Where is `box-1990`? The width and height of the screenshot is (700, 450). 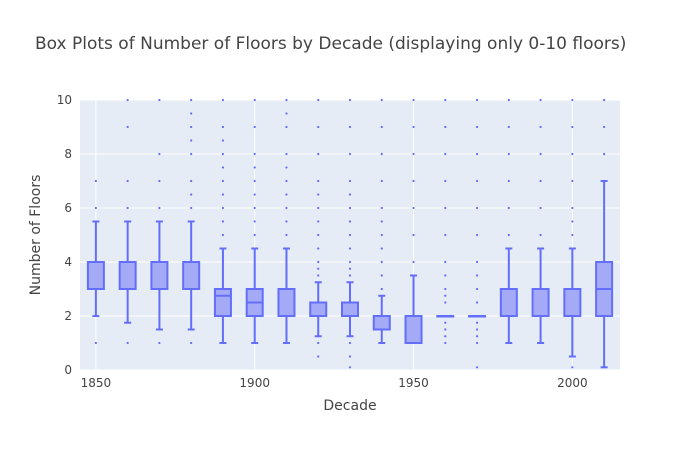 box-1990 is located at coordinates (540, 221).